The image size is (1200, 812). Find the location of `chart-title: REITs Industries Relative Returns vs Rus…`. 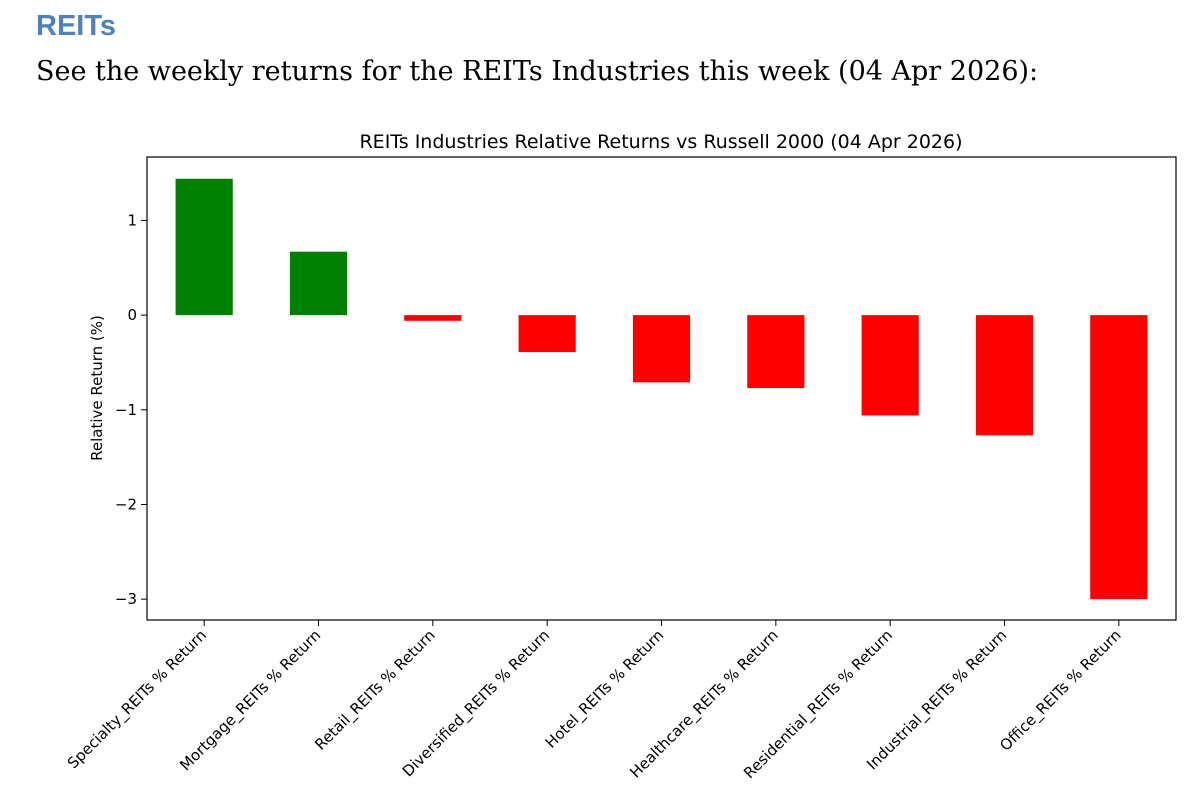

chart-title: REITs Industries Relative Returns vs Rus… is located at coordinates (660, 142).